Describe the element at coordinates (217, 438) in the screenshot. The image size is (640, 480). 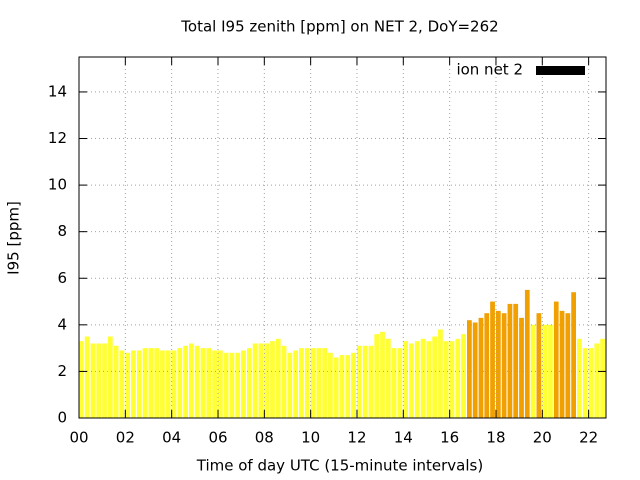
I see `x-tick-label: 06` at that location.